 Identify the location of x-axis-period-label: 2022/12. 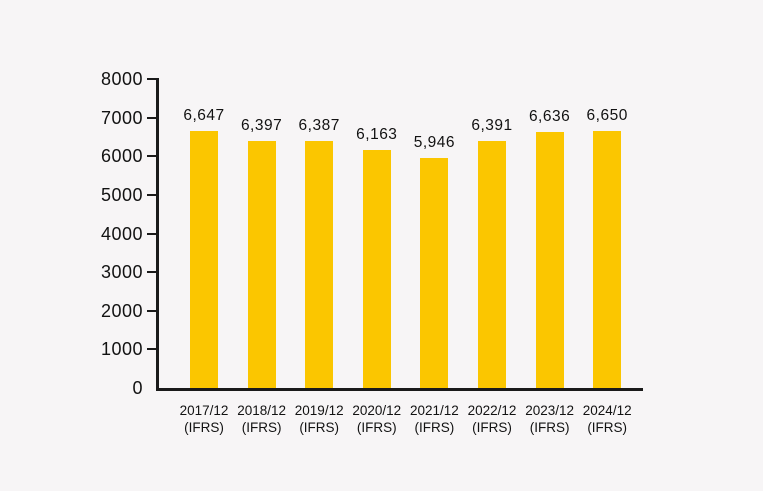
(492, 410).